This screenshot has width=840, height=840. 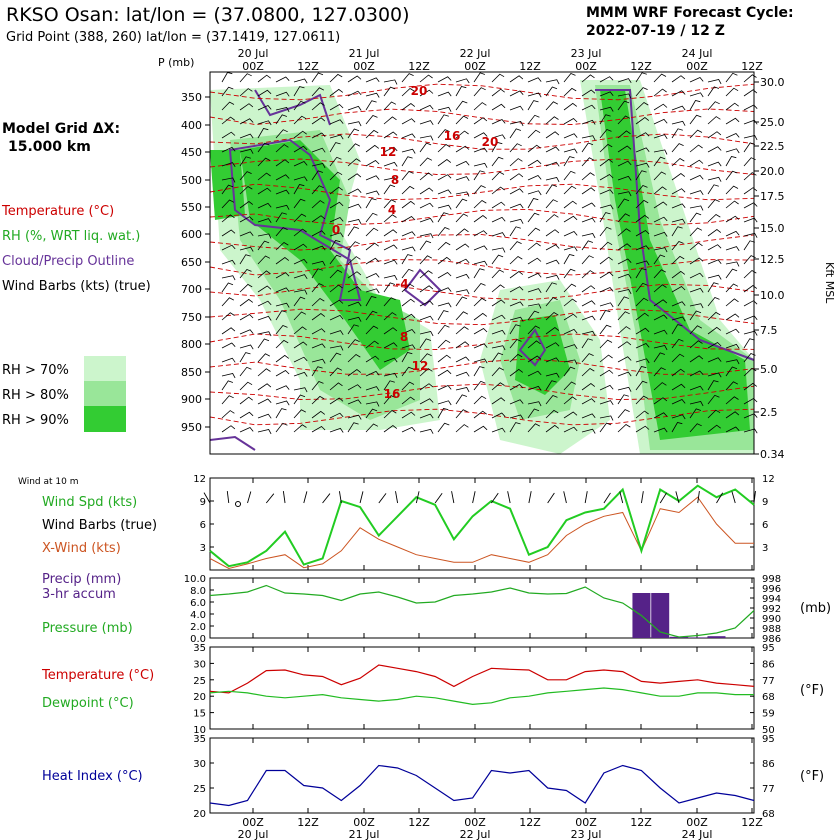 What do you see at coordinates (198, 639) in the screenshot?
I see `left-tick-label: 0.0` at bounding box center [198, 639].